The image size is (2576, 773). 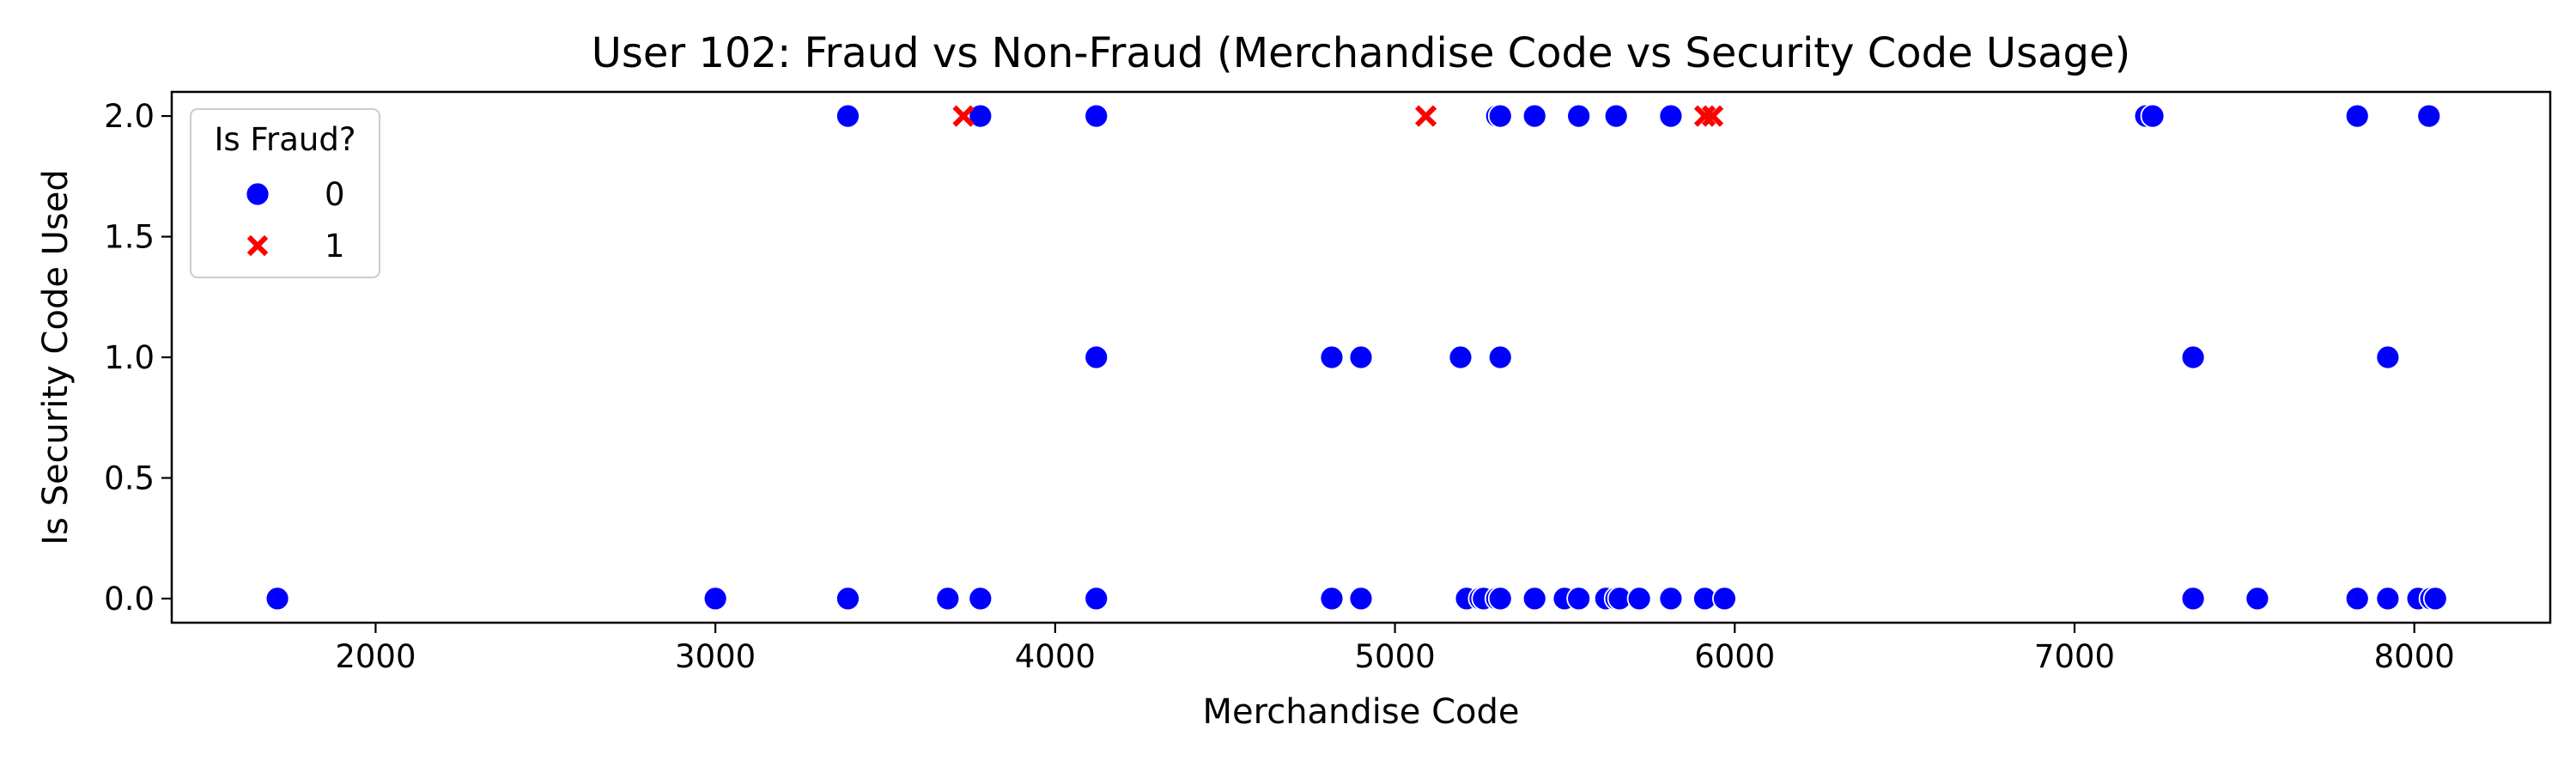 I want to click on x-axis-label: Merchandise Code, so click(x=1361, y=712).